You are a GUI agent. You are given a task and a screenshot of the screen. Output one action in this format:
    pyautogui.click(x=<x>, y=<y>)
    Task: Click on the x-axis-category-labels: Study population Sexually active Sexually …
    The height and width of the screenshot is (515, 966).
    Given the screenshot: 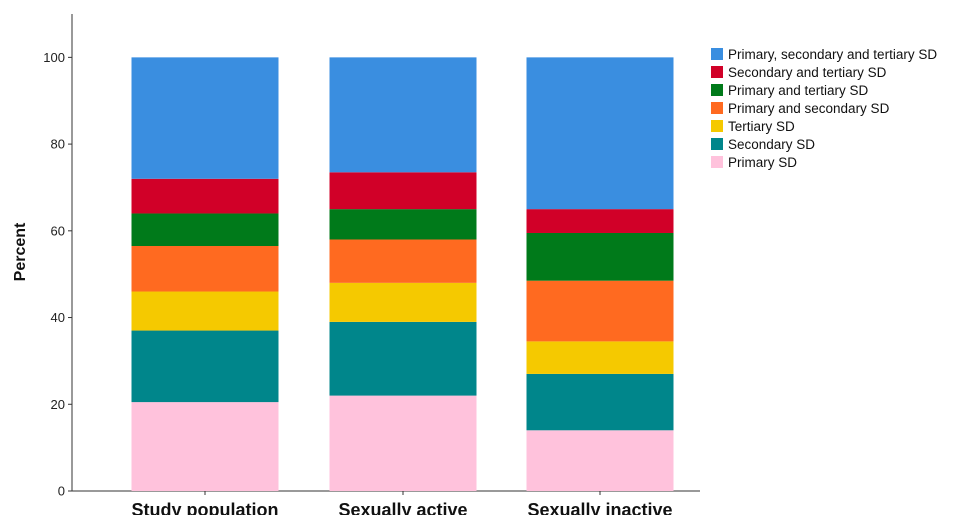 What is the action you would take?
    pyautogui.click(x=402, y=507)
    